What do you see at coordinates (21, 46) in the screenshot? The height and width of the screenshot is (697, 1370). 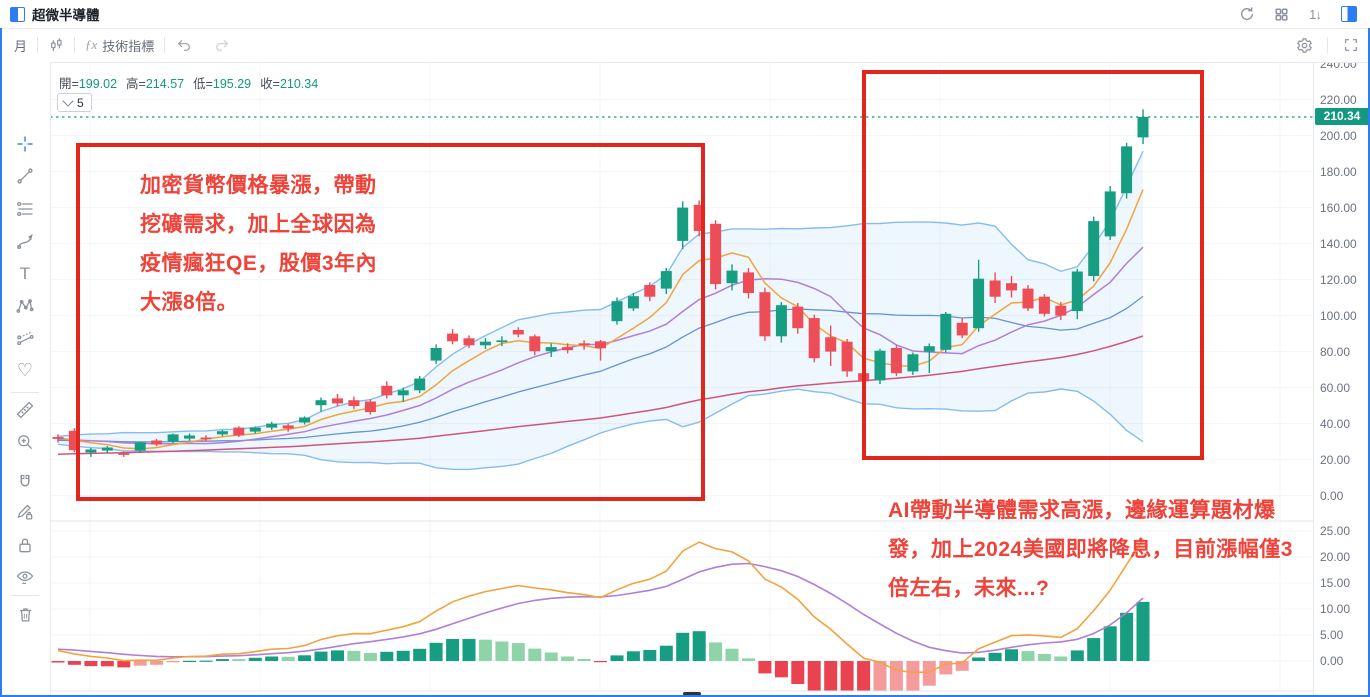 I see `timeframe-button: 月` at bounding box center [21, 46].